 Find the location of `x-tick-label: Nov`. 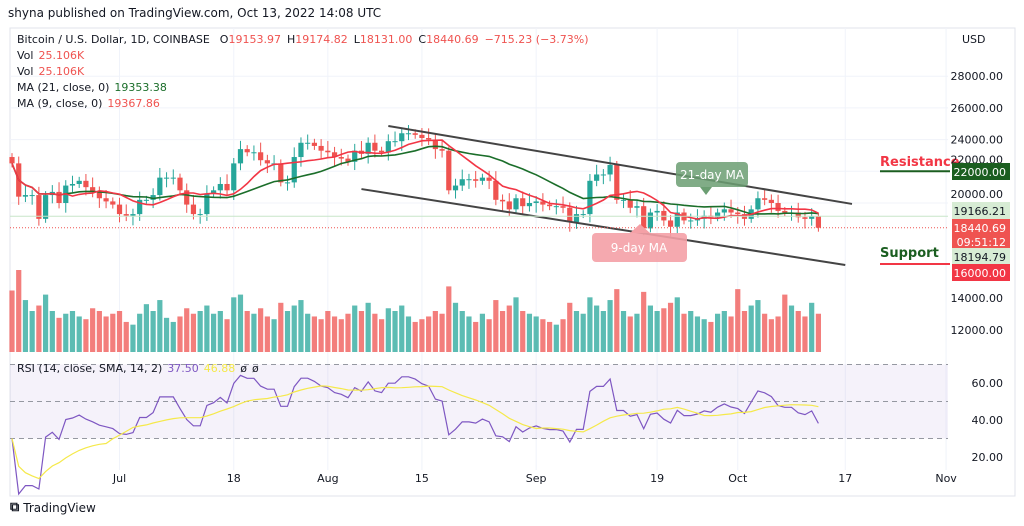

x-tick-label: Nov is located at coordinates (946, 478).